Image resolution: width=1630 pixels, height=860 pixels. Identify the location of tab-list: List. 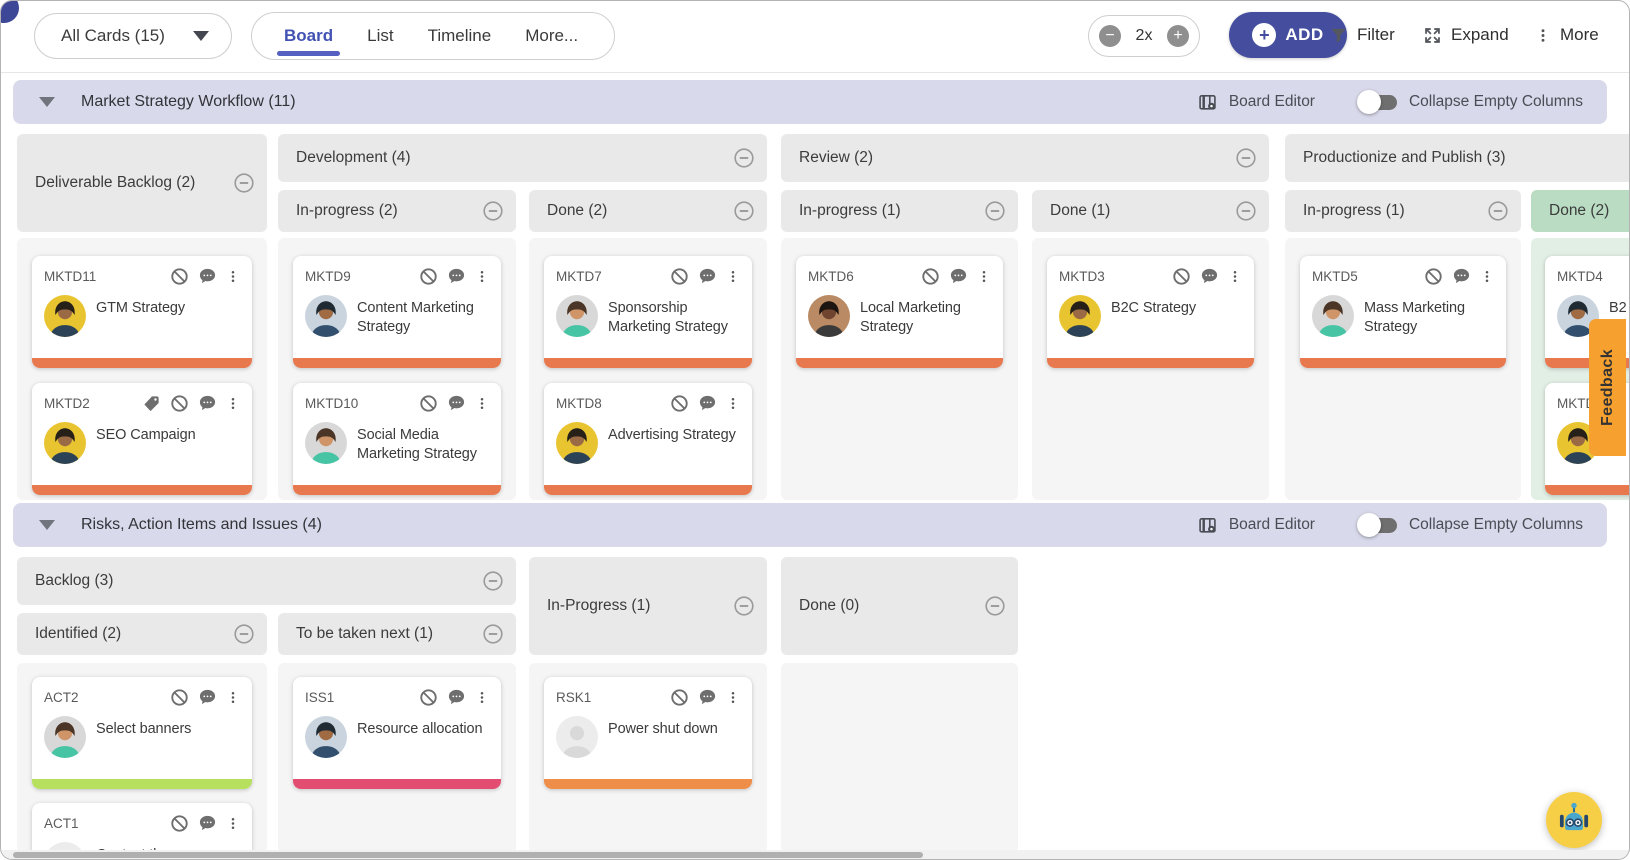
(380, 35).